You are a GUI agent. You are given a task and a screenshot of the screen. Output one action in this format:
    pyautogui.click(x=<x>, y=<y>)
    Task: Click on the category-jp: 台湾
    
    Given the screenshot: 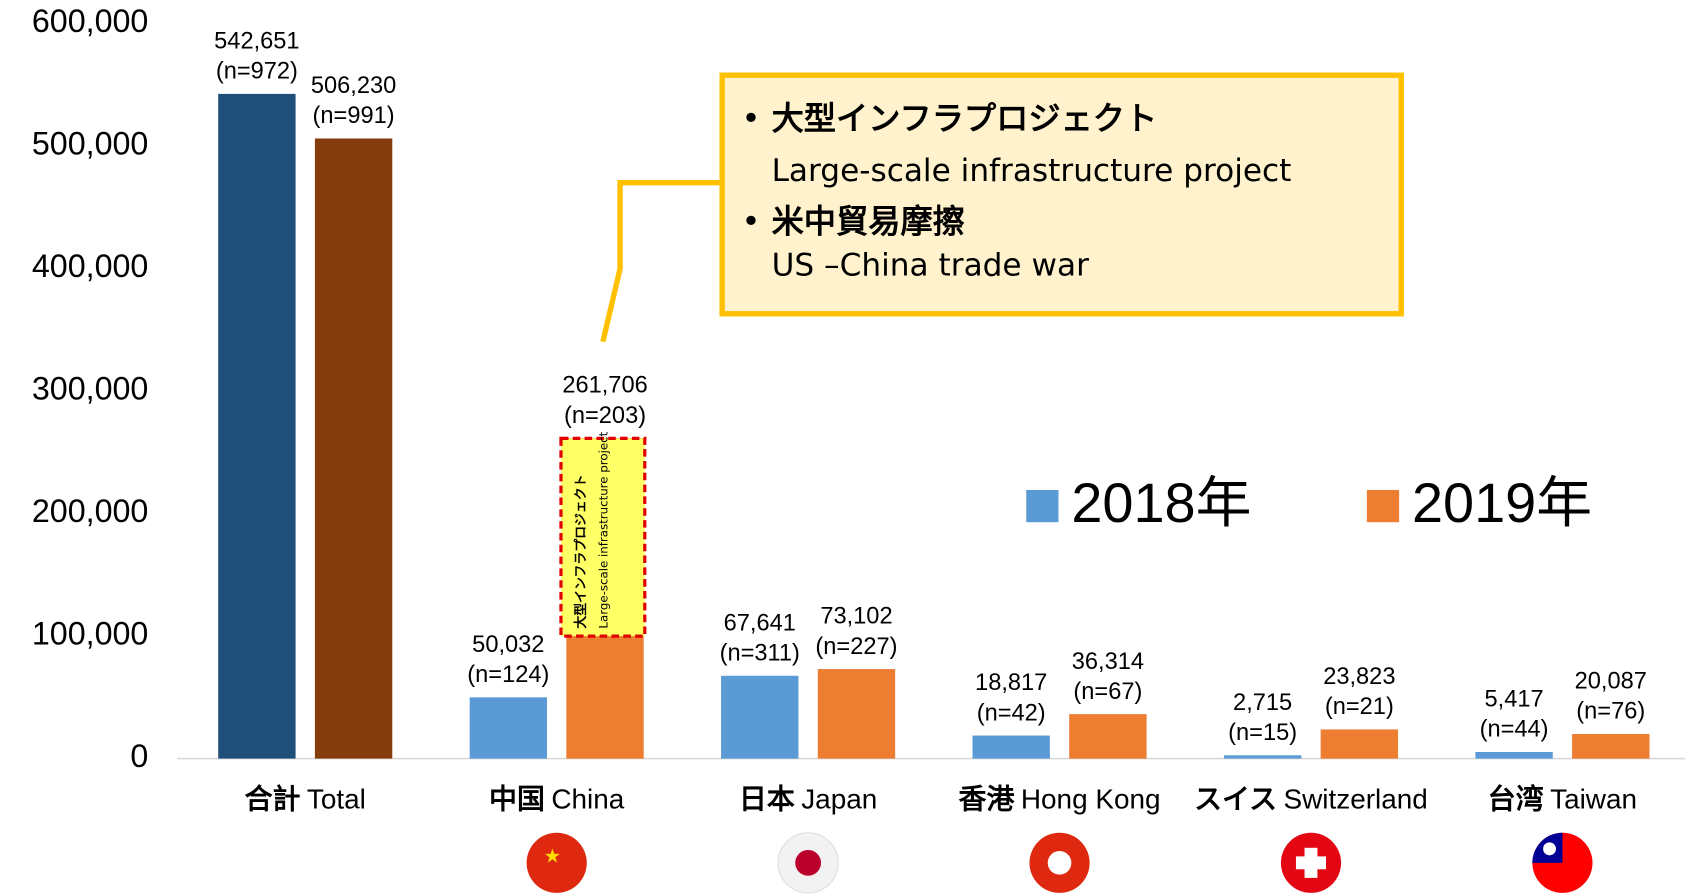 What is the action you would take?
    pyautogui.click(x=1516, y=799)
    